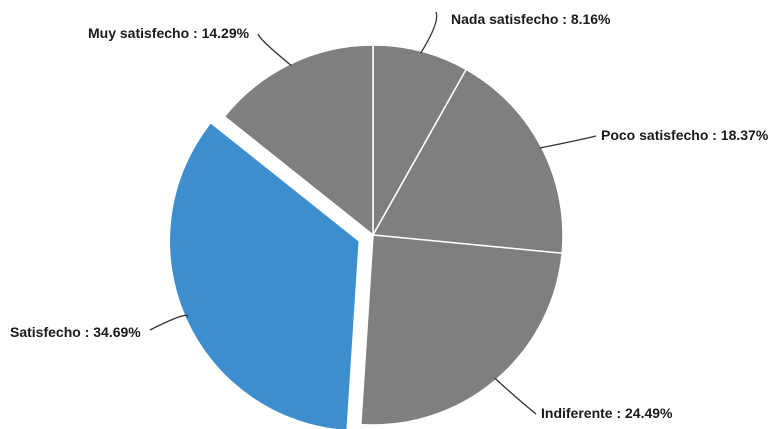  What do you see at coordinates (685, 135) in the screenshot?
I see `label-poco-satisfecho: Poco satisfecho : 18.37%` at bounding box center [685, 135].